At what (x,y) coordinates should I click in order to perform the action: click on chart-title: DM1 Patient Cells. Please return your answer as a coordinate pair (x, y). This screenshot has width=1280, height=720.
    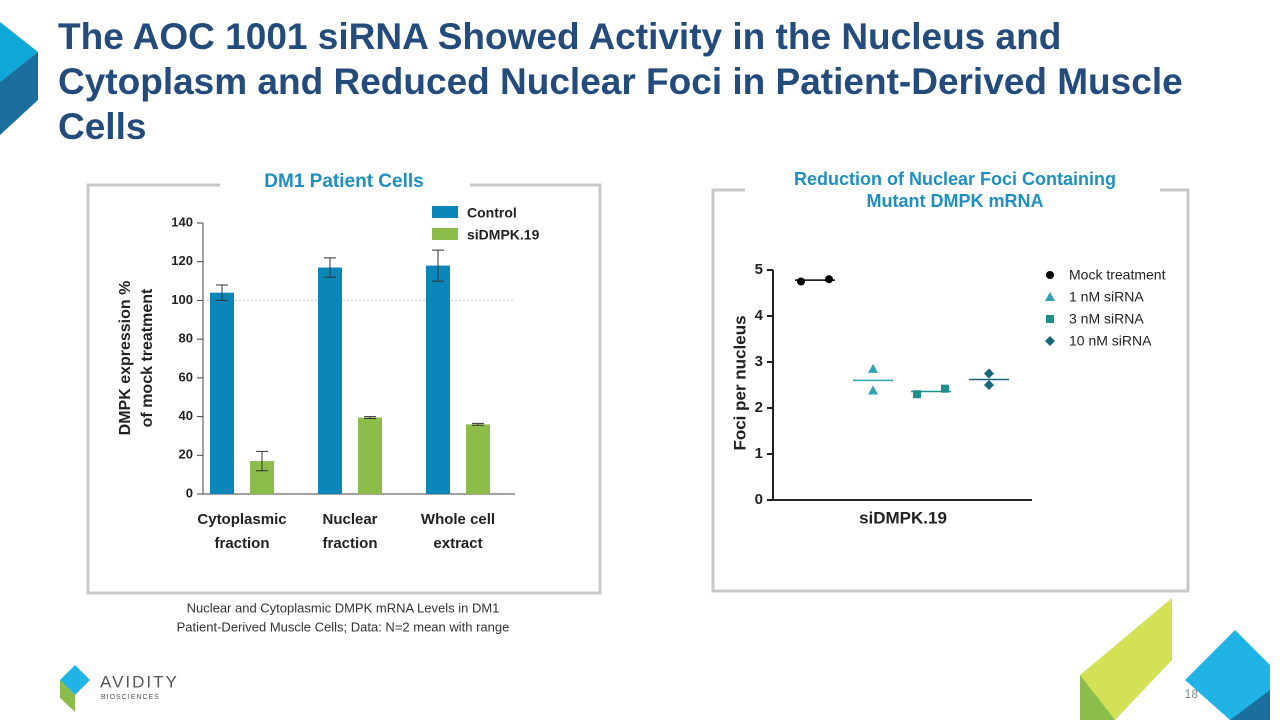
    Looking at the image, I should click on (343, 181).